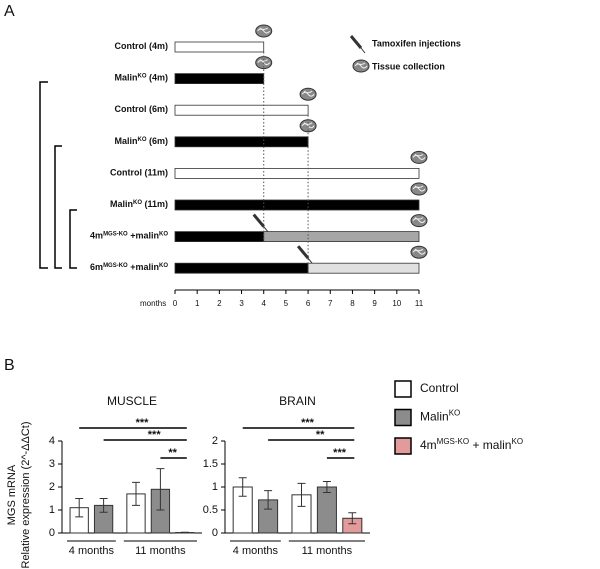 Image resolution: width=600 pixels, height=569 pixels. What do you see at coordinates (210, 464) in the screenshot?
I see `y-tick-label: 1.5` at bounding box center [210, 464].